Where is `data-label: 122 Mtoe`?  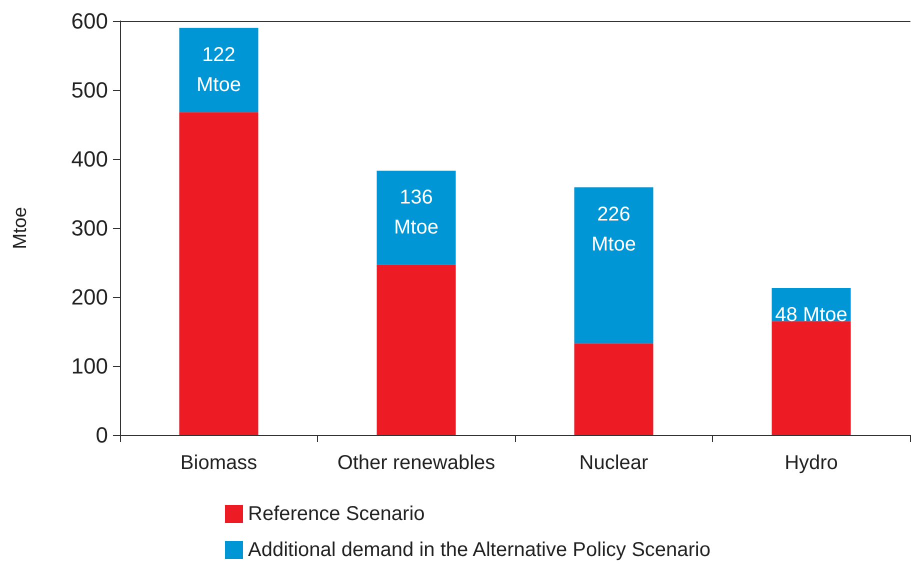
data-label: 122 Mtoe is located at coordinates (218, 70).